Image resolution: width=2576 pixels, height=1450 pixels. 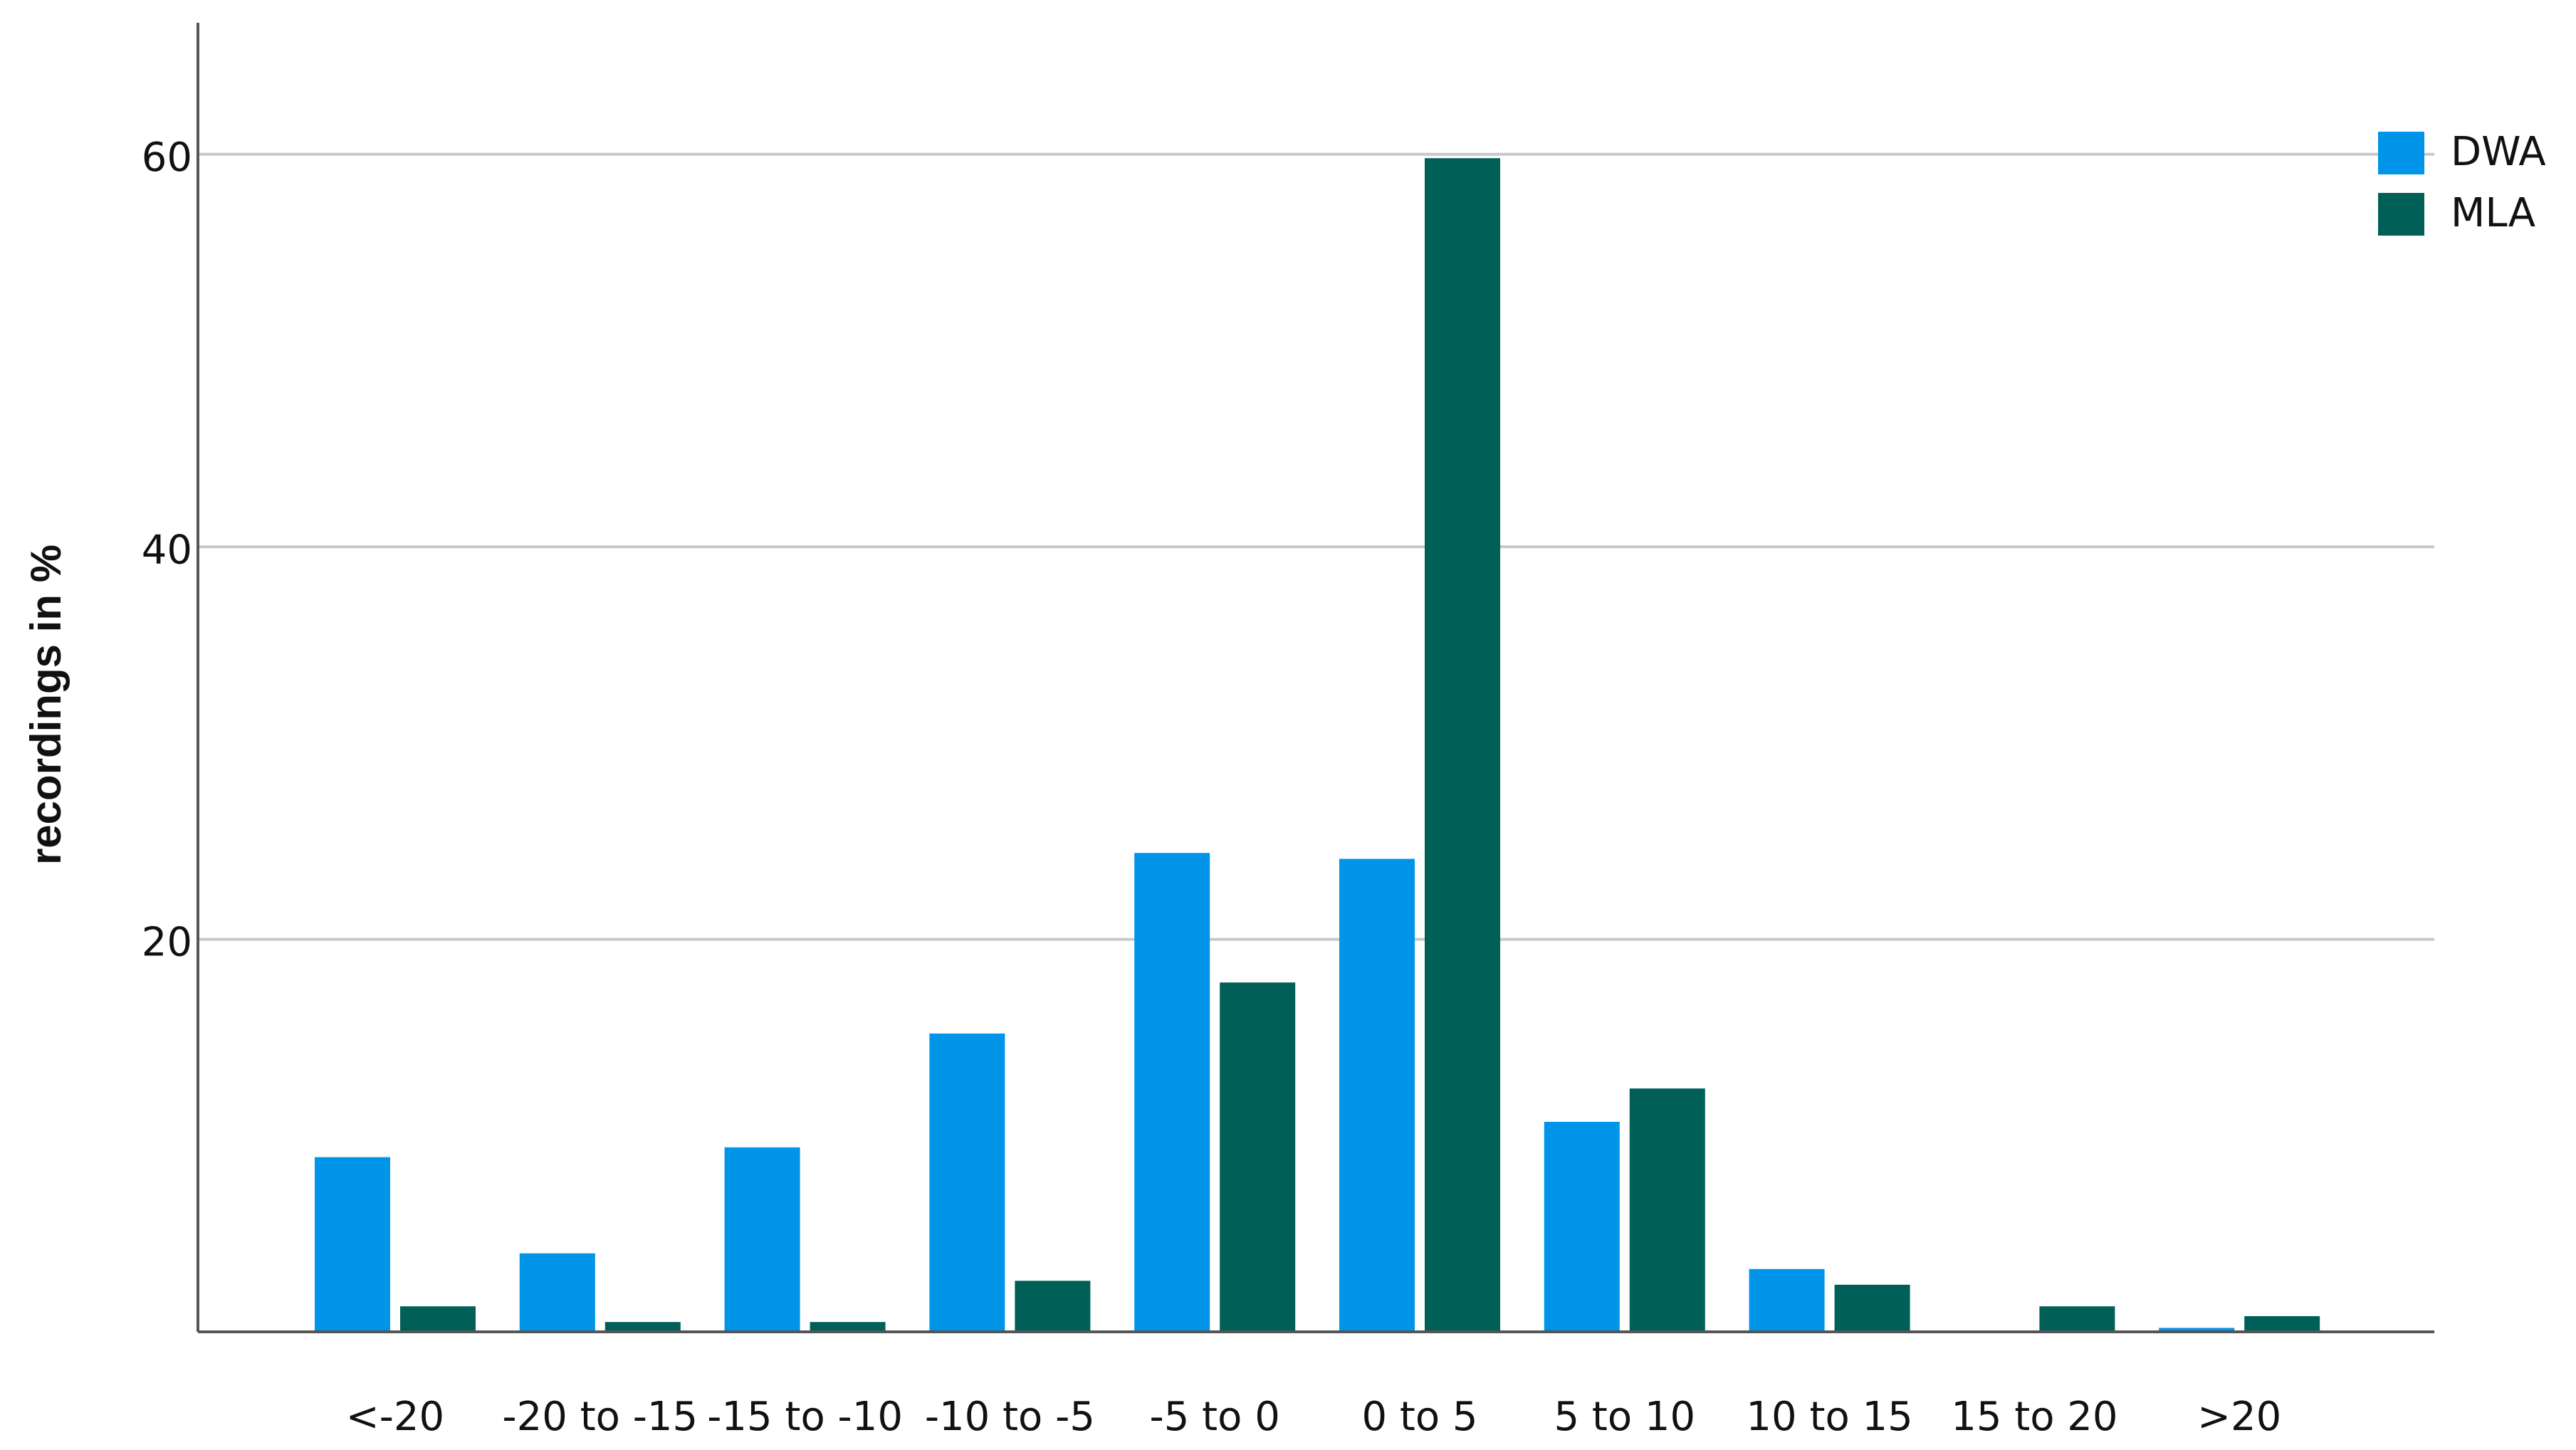 What do you see at coordinates (167, 550) in the screenshot?
I see `y-tick-label: 40` at bounding box center [167, 550].